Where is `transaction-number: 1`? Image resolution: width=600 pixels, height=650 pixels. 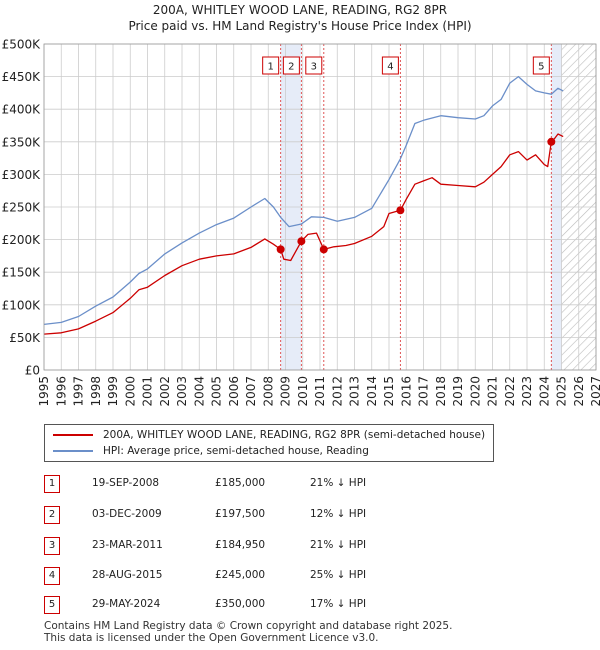
transaction-number: 1 is located at coordinates (52, 484).